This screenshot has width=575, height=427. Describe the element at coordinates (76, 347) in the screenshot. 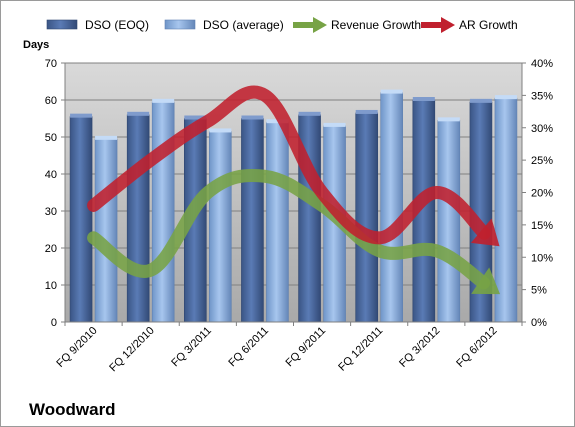

I see `x-tick-label: FQ 9/2010` at that location.